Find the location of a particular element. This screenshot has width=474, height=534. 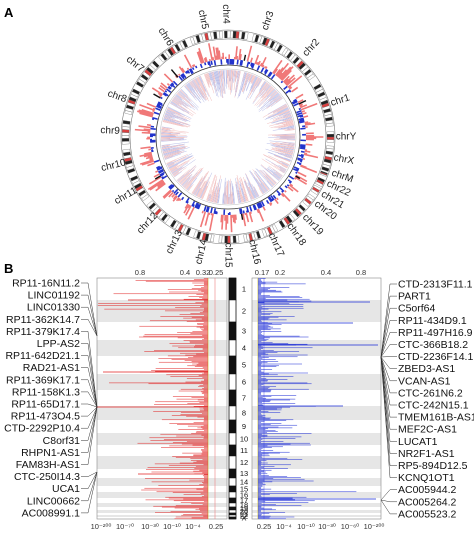

right-bottom-tick-label: 10⁻²⁰⁰ is located at coordinates (374, 526).